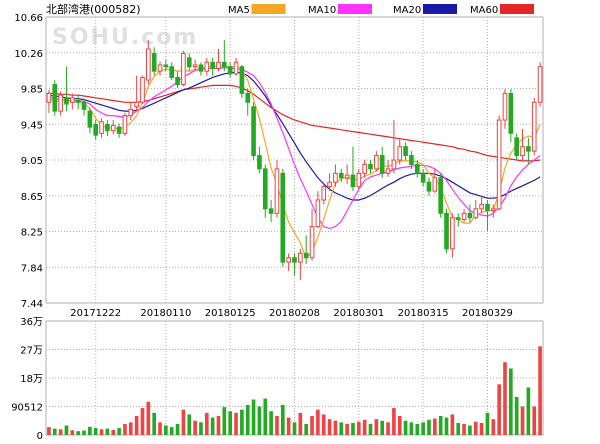 The width and height of the screenshot is (600, 444). Describe the element at coordinates (484, 10) in the screenshot. I see `legend-label-ma60: MA60` at that location.